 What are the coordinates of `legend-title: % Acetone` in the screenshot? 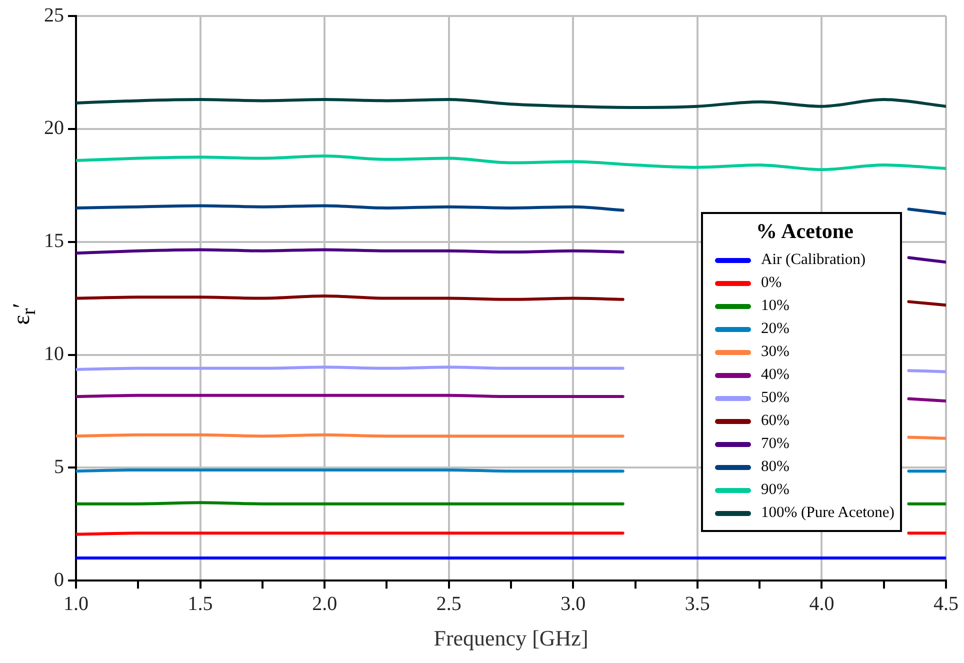 It's located at (804, 231).